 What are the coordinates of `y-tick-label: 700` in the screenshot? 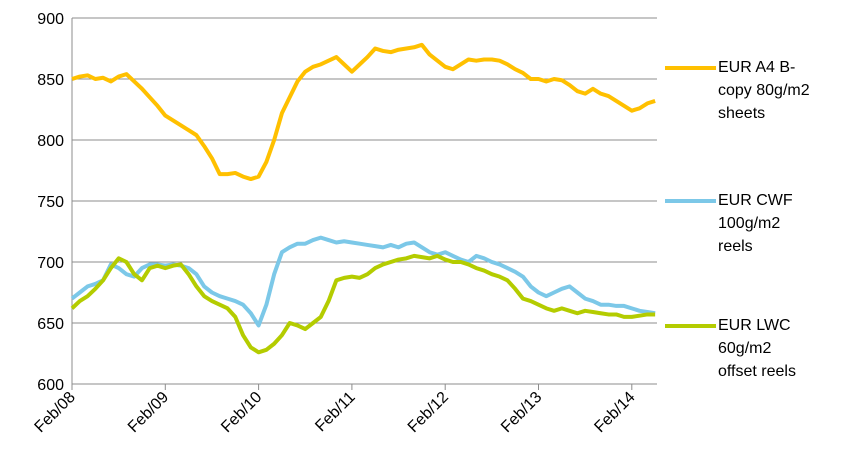 It's located at (50, 263).